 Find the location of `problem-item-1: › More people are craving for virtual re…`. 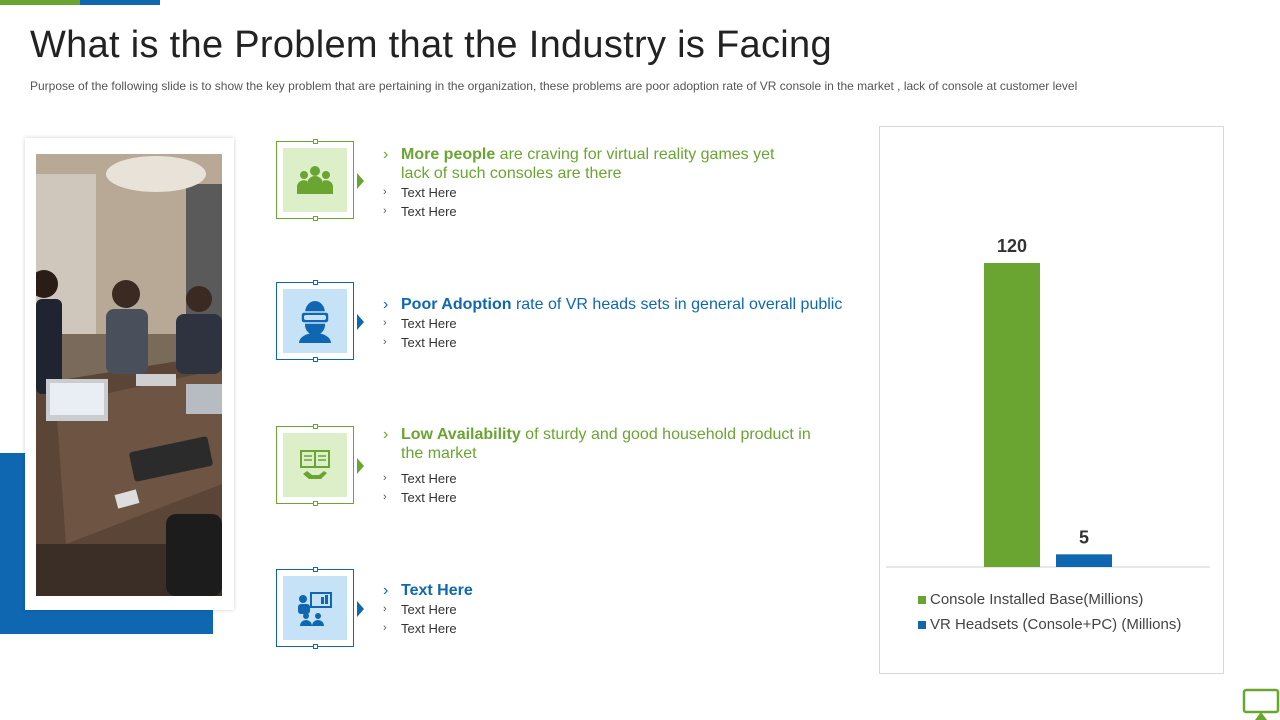

problem-item-1: › More people are craving for virtual re… is located at coordinates (588, 183).